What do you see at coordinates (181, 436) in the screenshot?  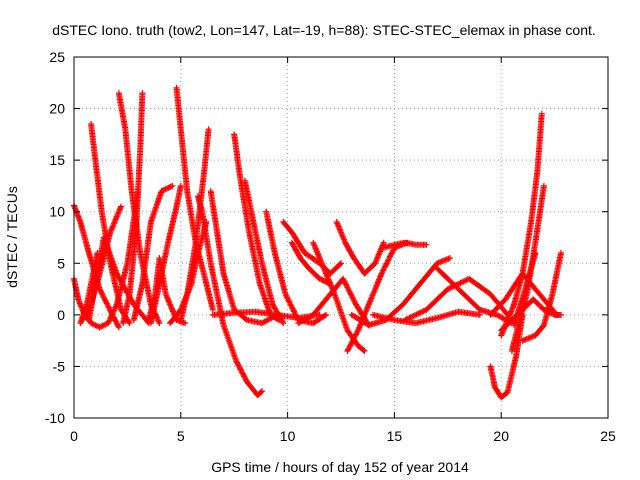 I see `x-tick-label: 5` at bounding box center [181, 436].